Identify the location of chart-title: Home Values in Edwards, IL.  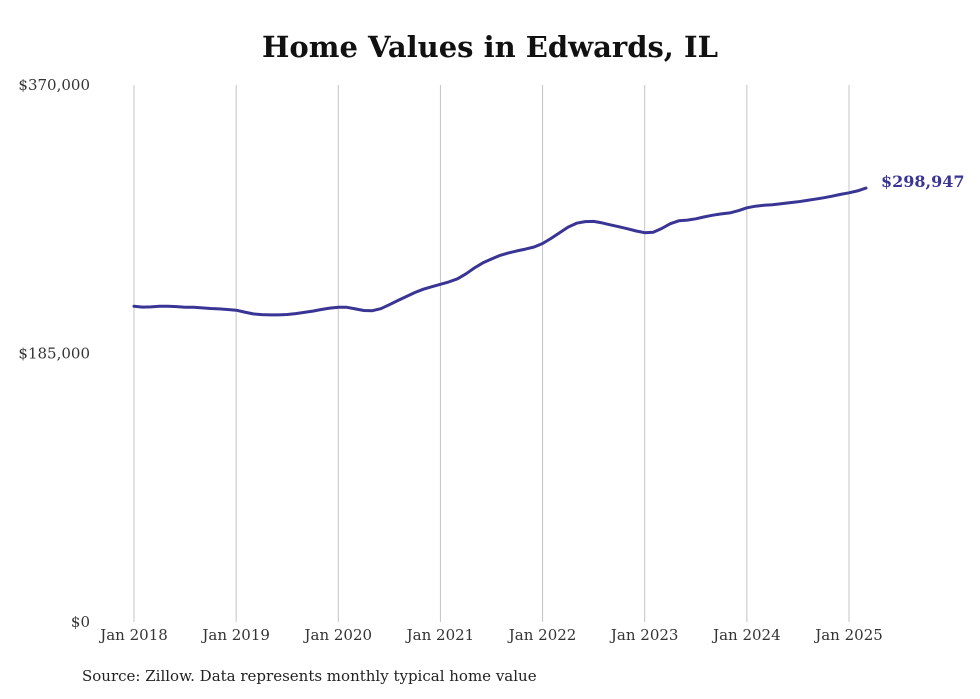
(490, 47).